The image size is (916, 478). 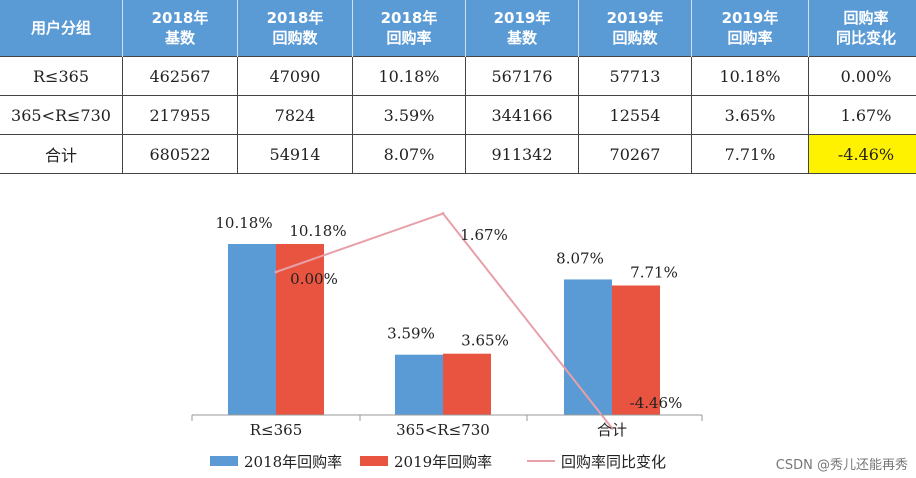 I want to click on table-cell: 344166, so click(x=522, y=115).